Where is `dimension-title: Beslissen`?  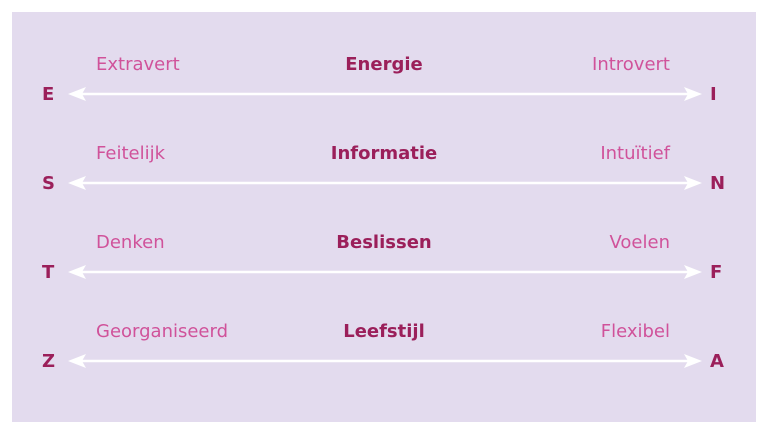 dimension-title: Beslissen is located at coordinates (384, 242).